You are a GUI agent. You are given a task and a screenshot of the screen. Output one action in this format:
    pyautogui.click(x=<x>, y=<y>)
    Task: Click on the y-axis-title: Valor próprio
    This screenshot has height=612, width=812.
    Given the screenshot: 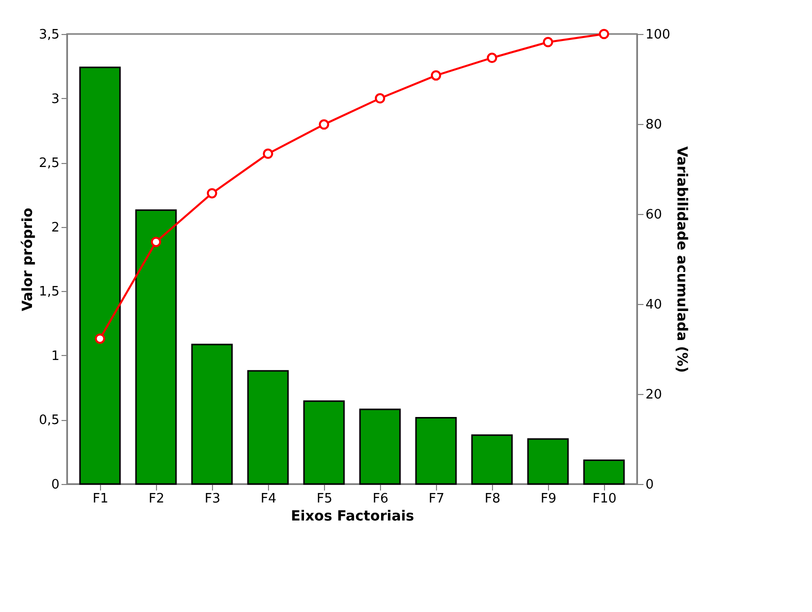 What is the action you would take?
    pyautogui.click(x=28, y=259)
    